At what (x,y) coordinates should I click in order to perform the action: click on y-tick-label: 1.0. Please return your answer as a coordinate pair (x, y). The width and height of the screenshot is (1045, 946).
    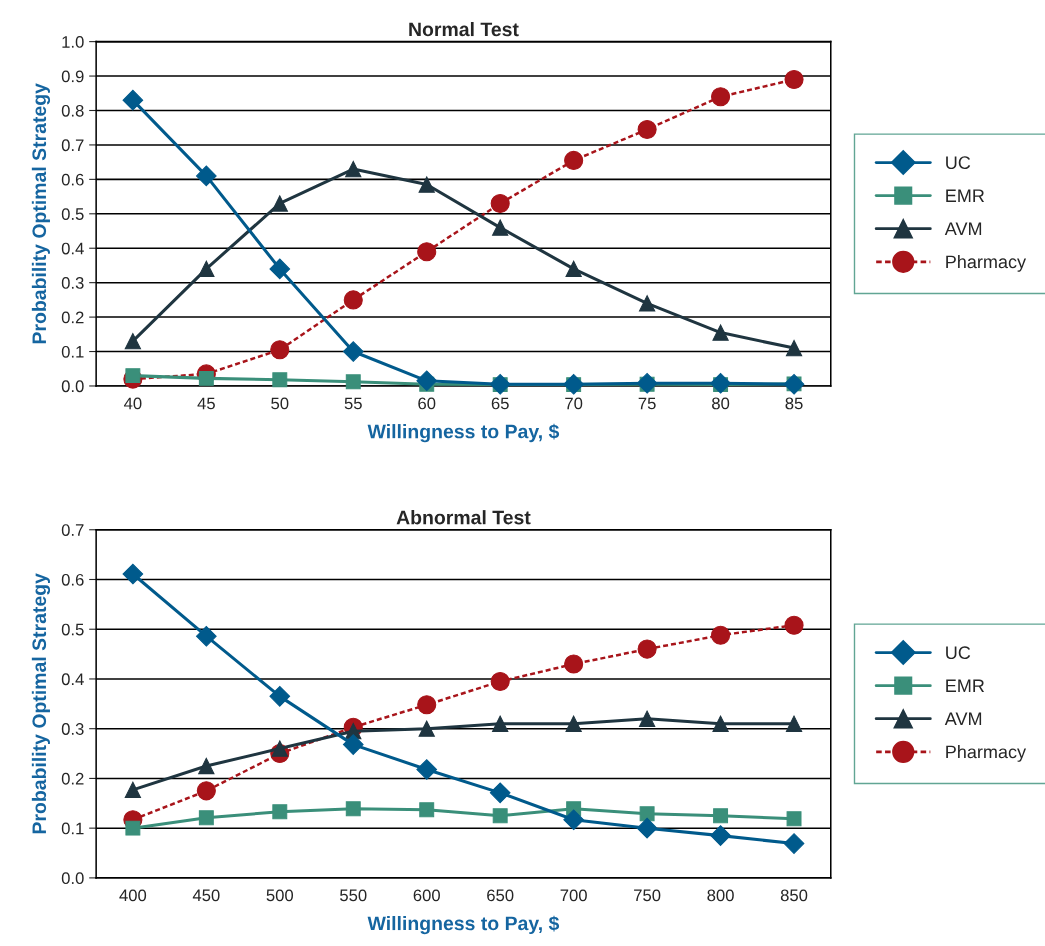
    Looking at the image, I should click on (73, 42).